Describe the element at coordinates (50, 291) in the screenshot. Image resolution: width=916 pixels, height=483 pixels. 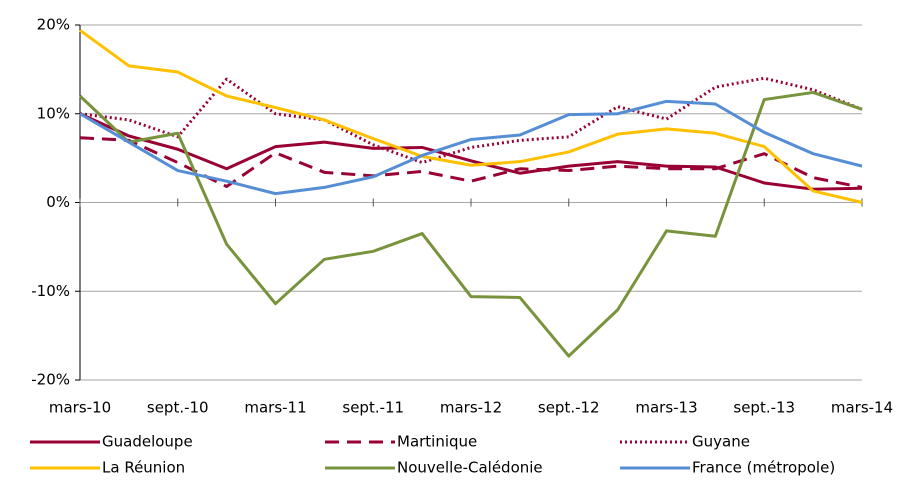
I see `y-tick-label: -10%` at that location.